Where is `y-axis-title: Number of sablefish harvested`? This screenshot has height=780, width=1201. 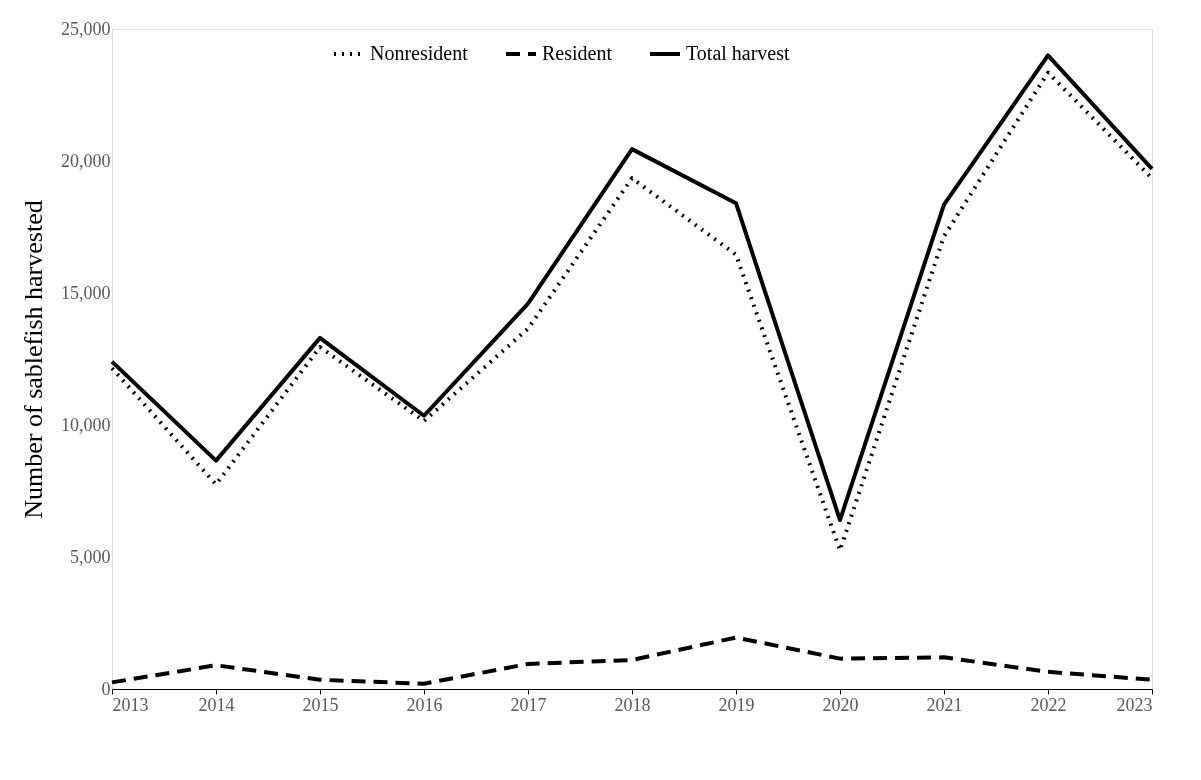 y-axis-title: Number of sablefish harvested is located at coordinates (33, 359).